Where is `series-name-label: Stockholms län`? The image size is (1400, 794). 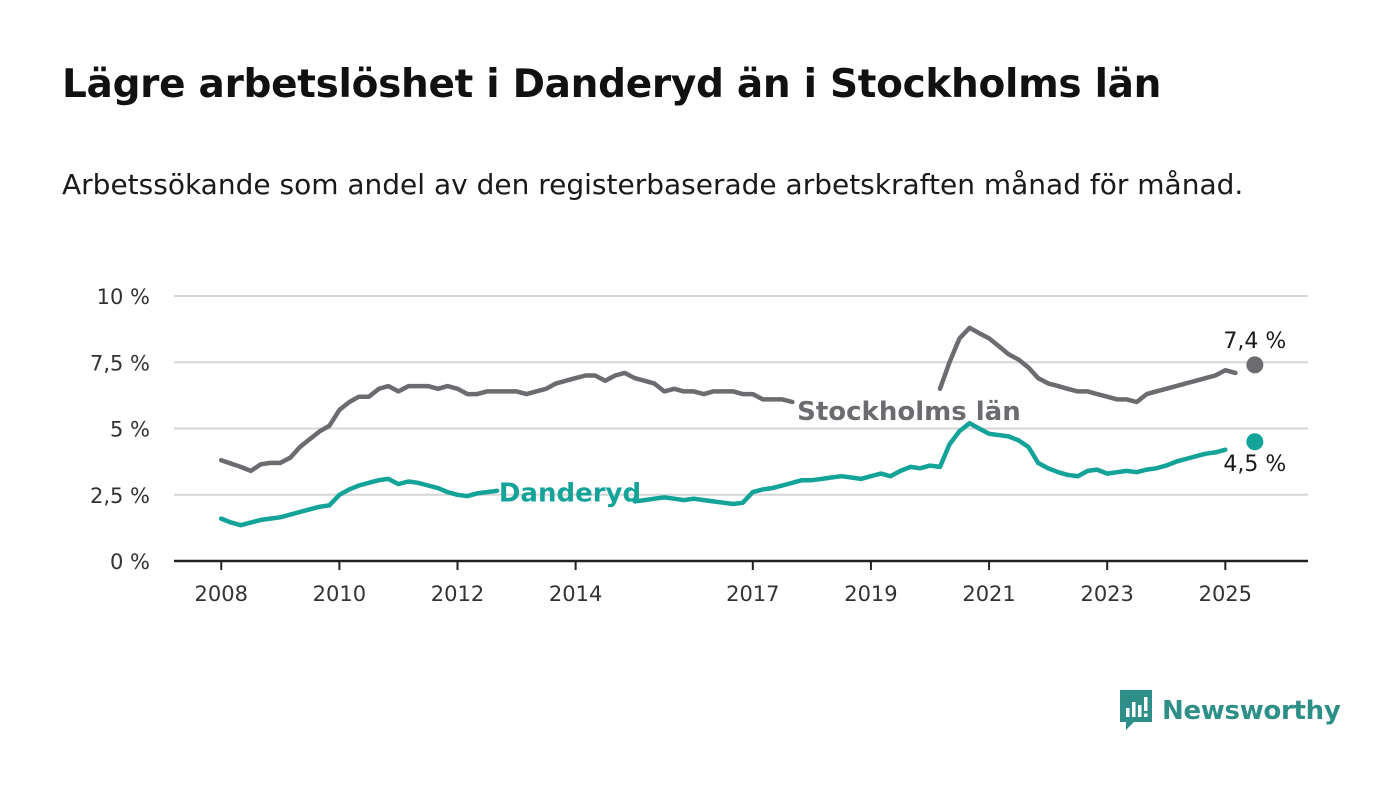
series-name-label: Stockholms län is located at coordinates (909, 412).